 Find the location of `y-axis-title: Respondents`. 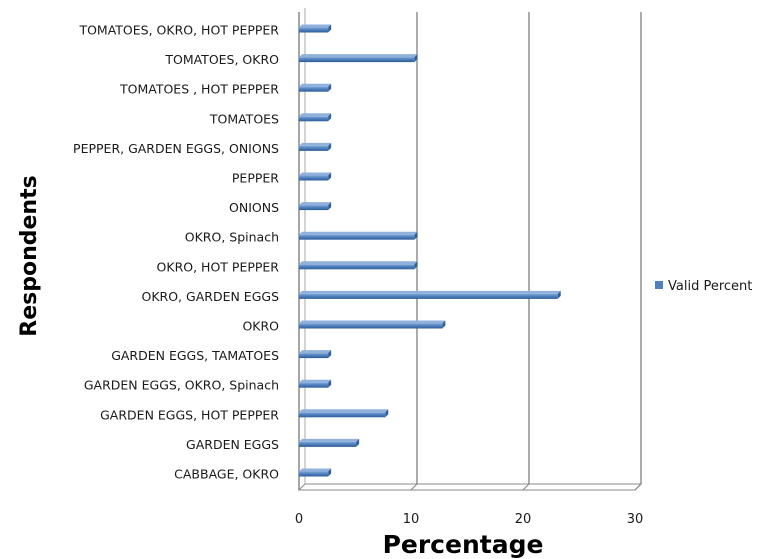

y-axis-title: Respondents is located at coordinates (29, 255).